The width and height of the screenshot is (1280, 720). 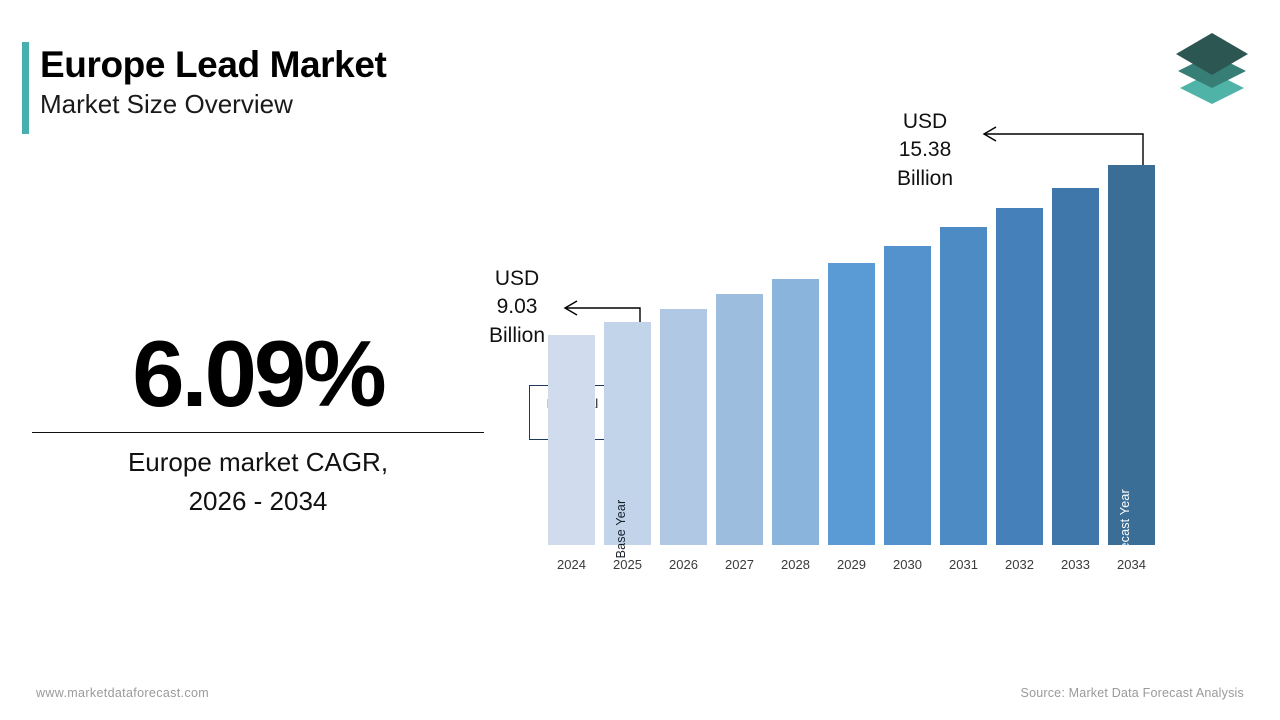 I want to click on stacked-layers-icon, so click(x=1212, y=67).